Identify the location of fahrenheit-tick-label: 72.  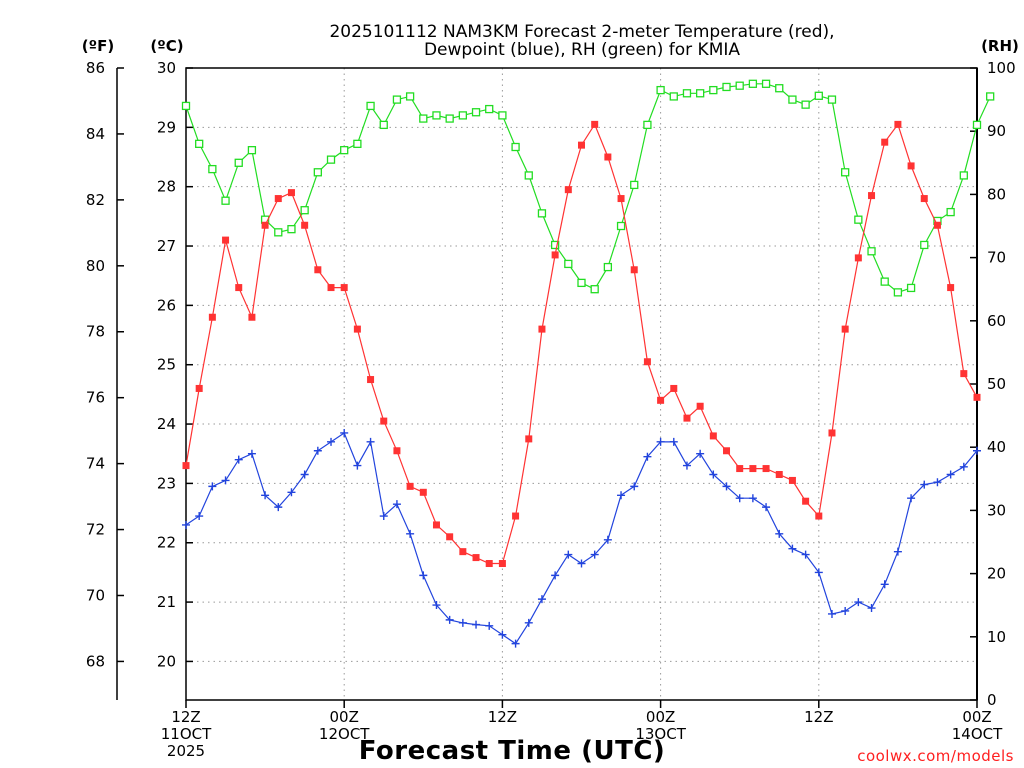
(95, 530).